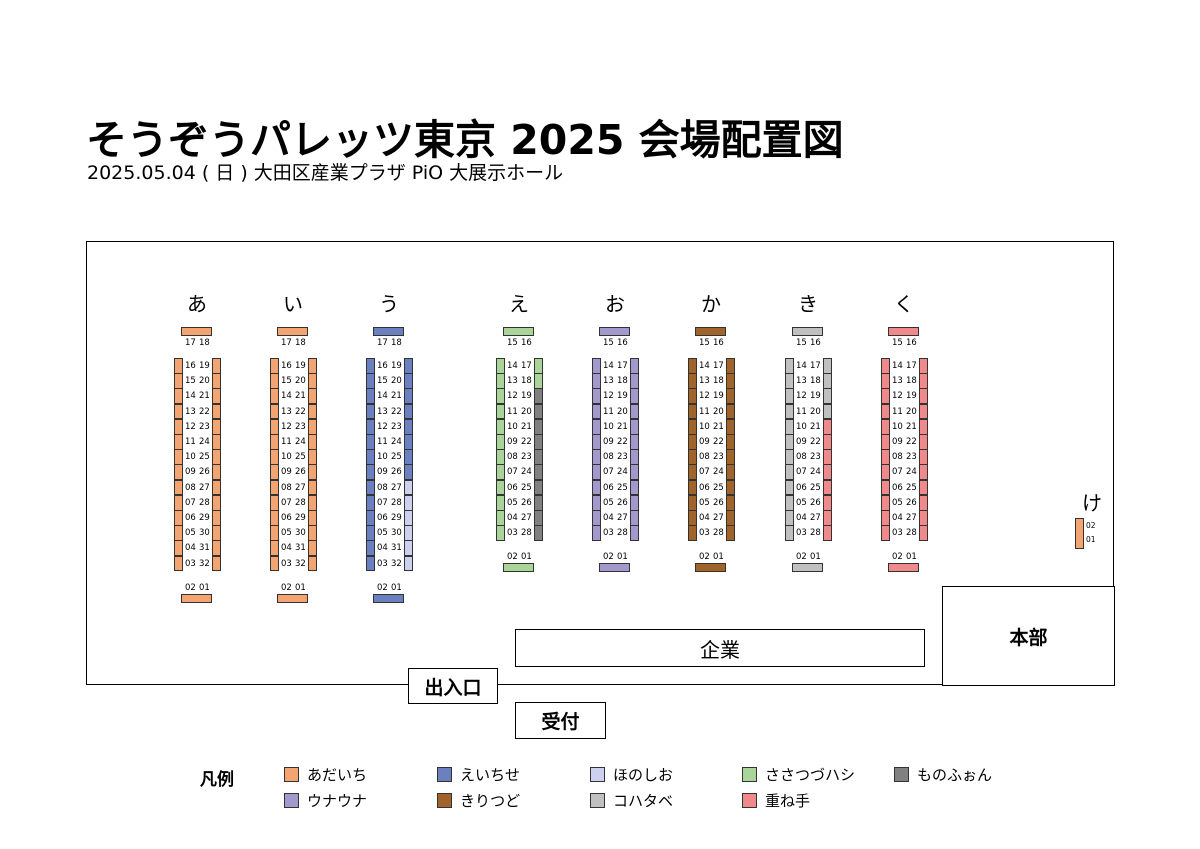  Describe the element at coordinates (465, 140) in the screenshot. I see `page-title: そうぞうパレッツ東京 2025 会場配置図` at that location.